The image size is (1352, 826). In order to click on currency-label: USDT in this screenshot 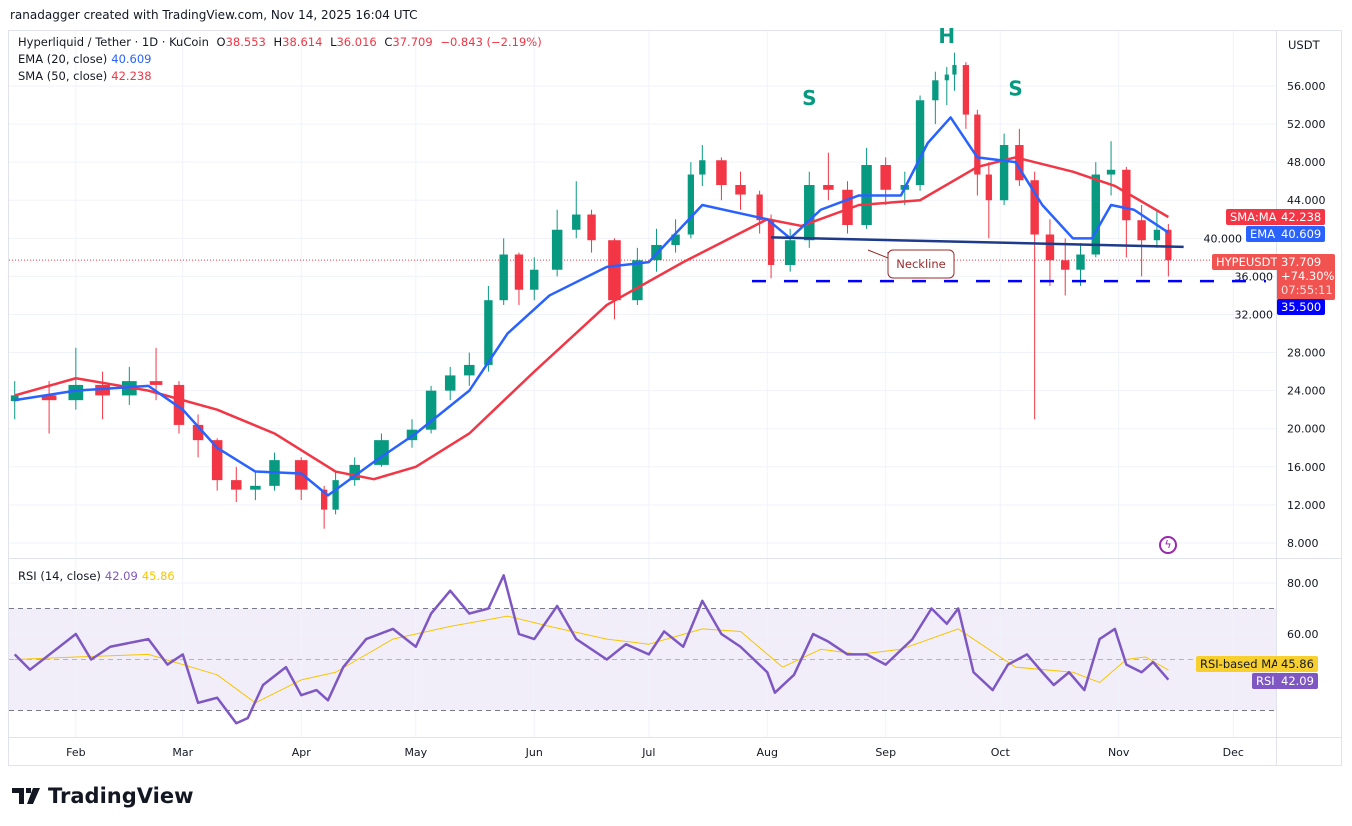, I will do `click(1304, 45)`.